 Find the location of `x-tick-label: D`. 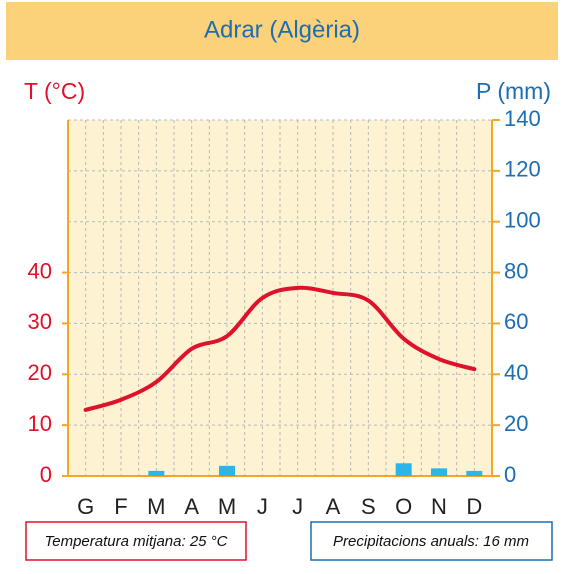

x-tick-label: D is located at coordinates (474, 506).